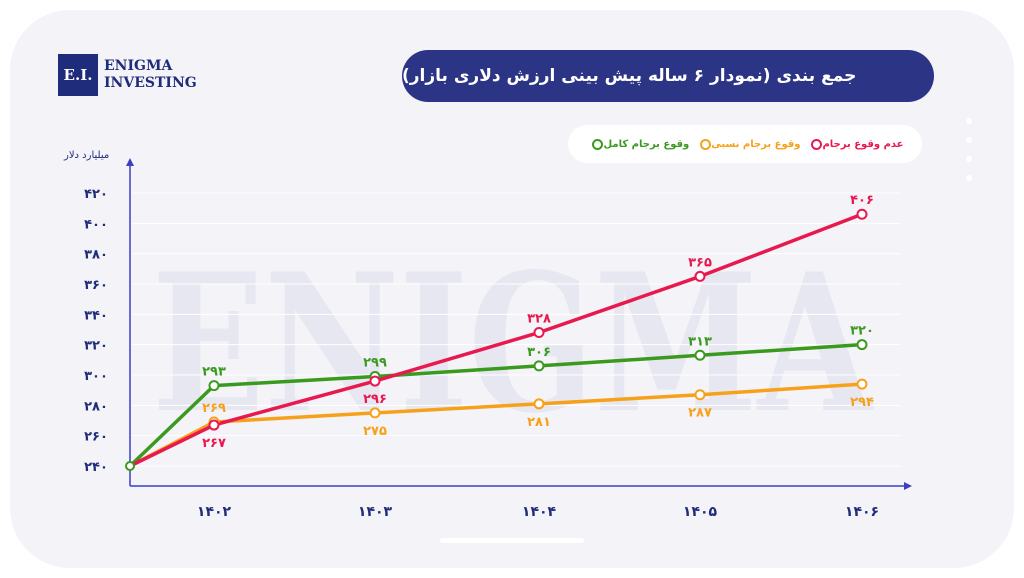 Image resolution: width=1024 pixels, height=578 pixels. What do you see at coordinates (700, 413) in the screenshot?
I see `data-label: ۲۸۷` at bounding box center [700, 413].